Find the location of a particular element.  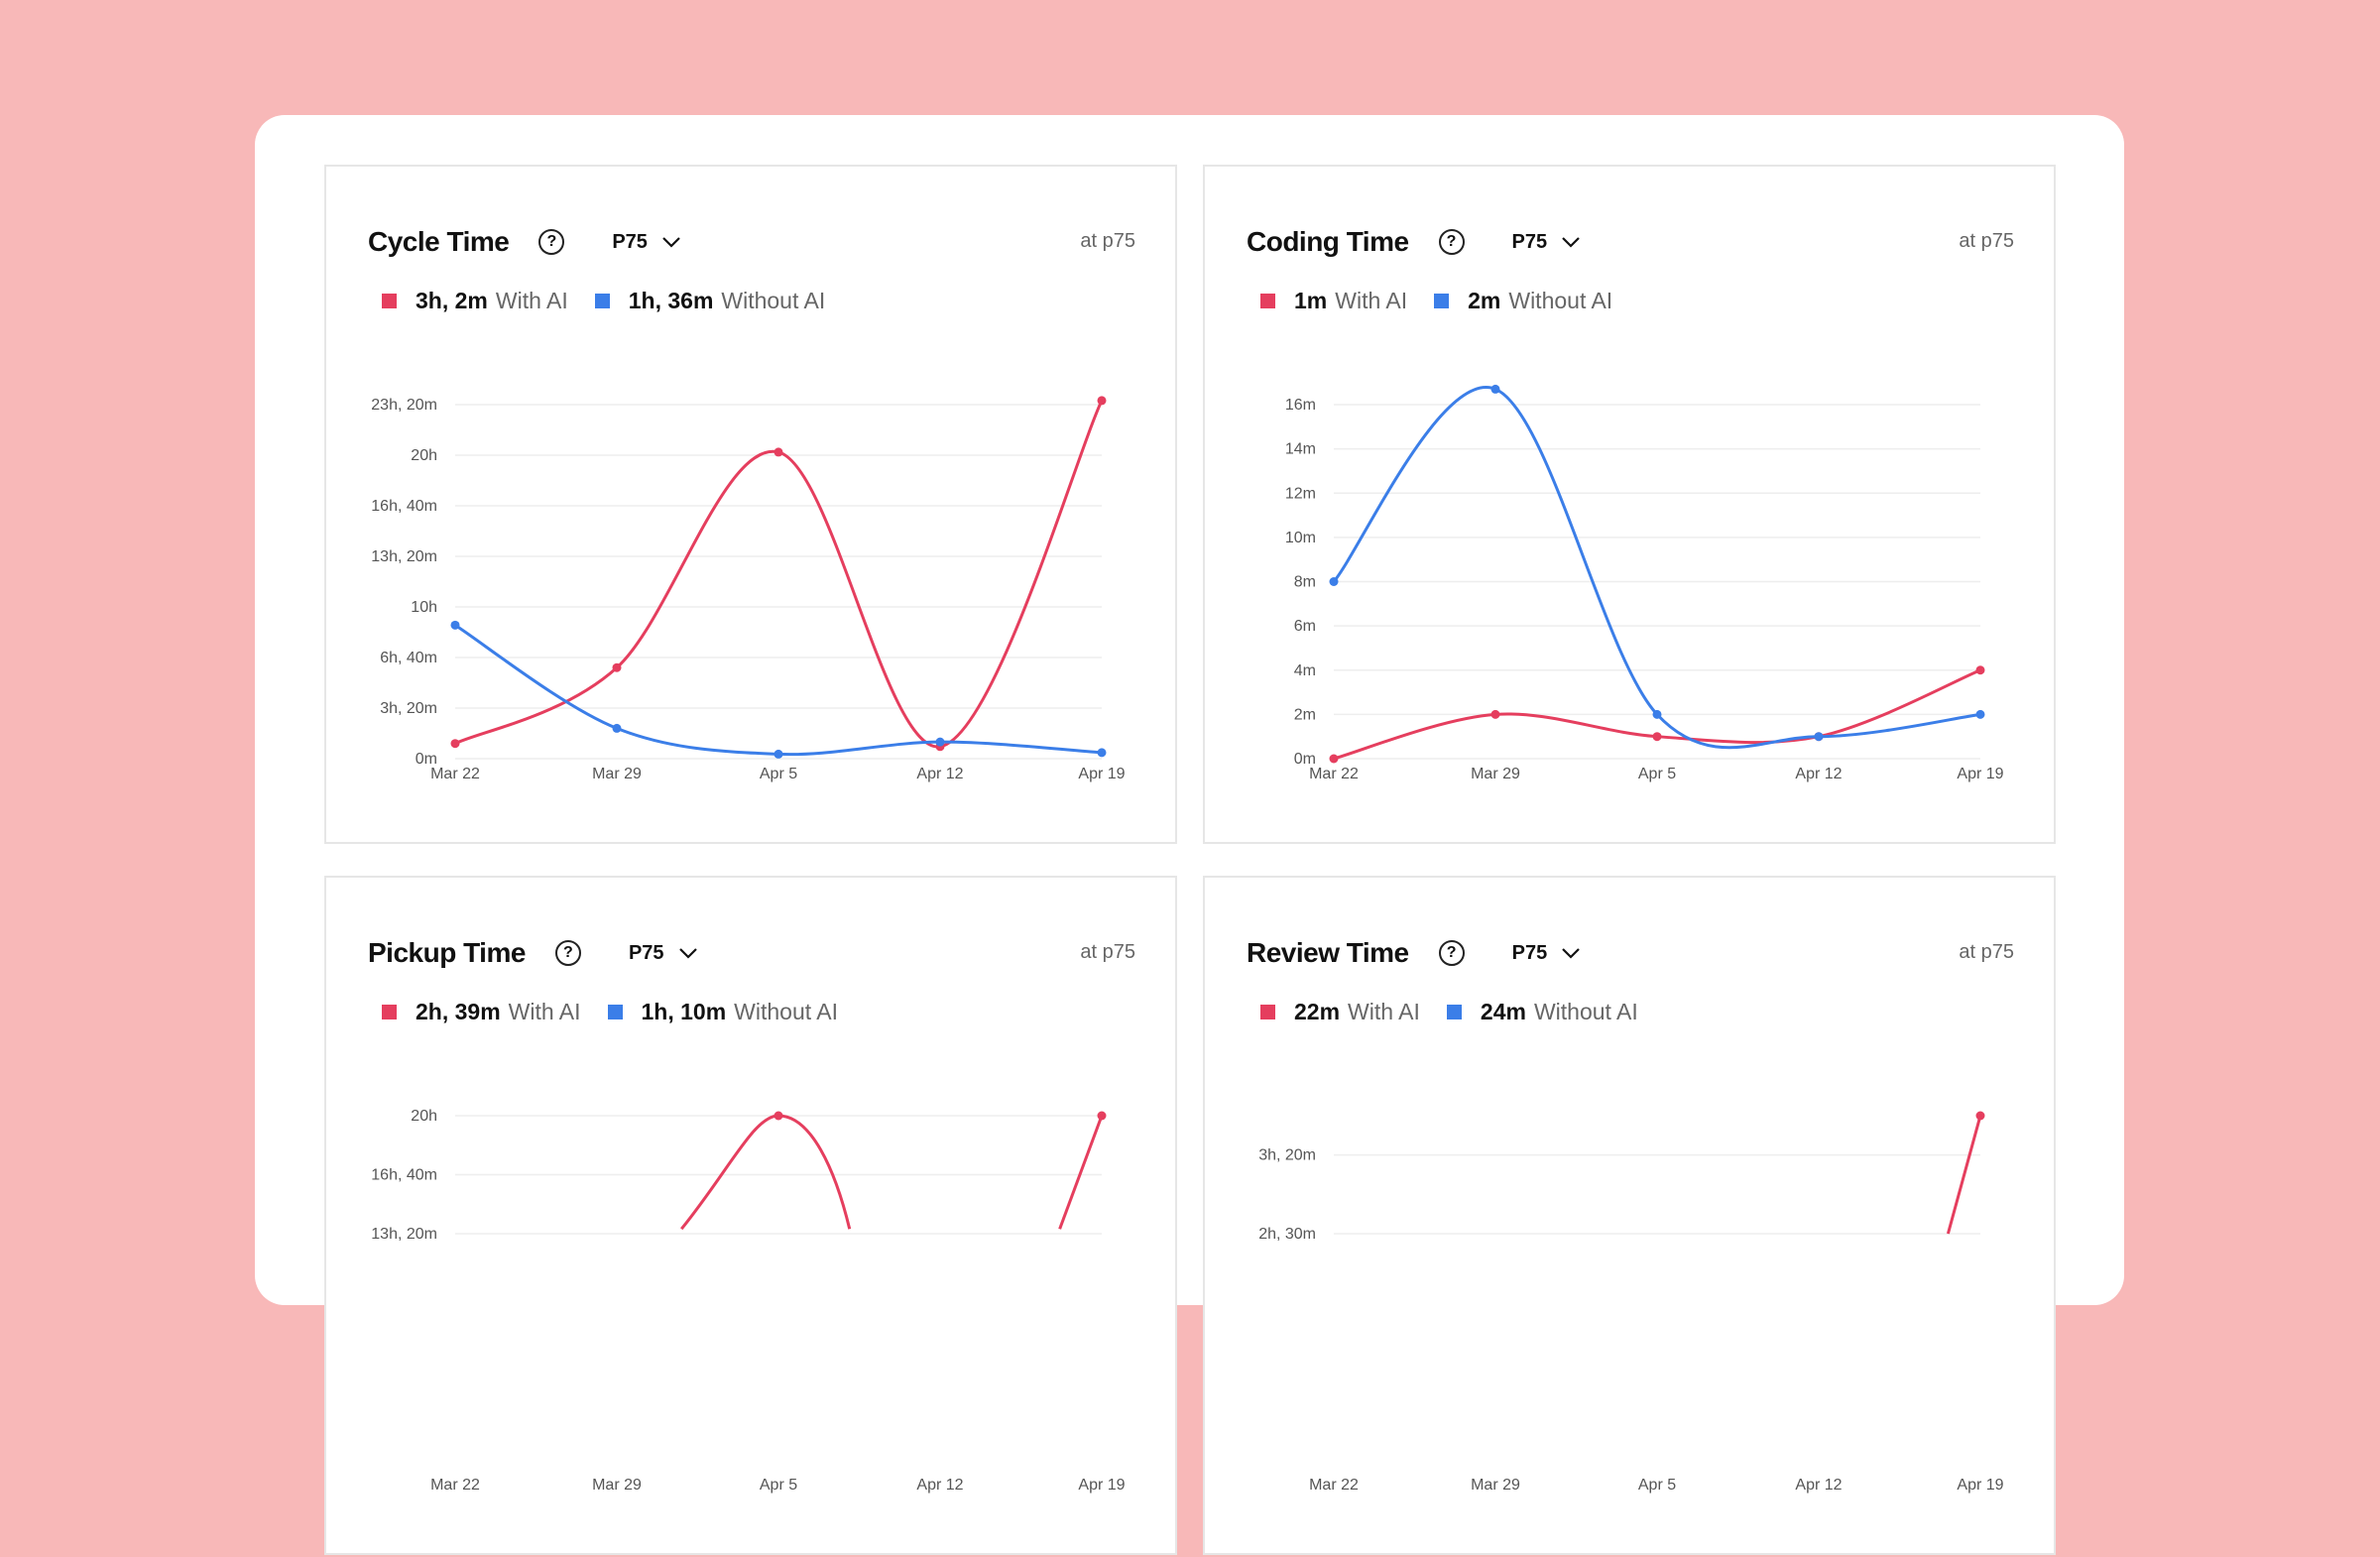

y-tick-label: 3h, 20m is located at coordinates (408, 708).